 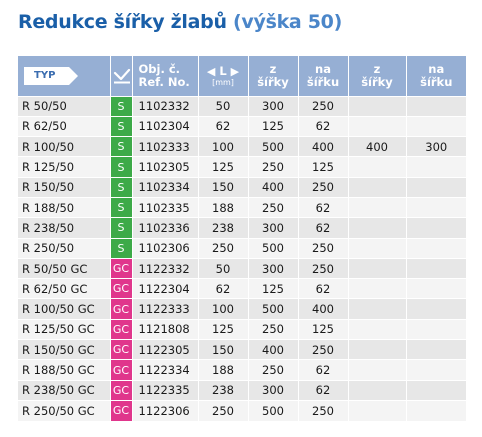 What do you see at coordinates (64, 248) in the screenshot?
I see `cell-typ: R 250/50` at bounding box center [64, 248].